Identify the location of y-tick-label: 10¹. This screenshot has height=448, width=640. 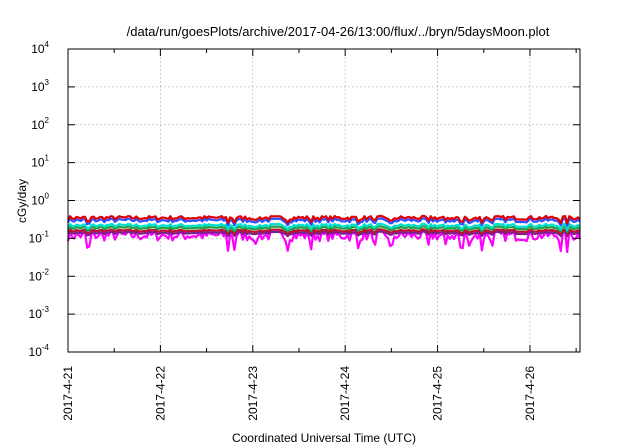
(40, 162).